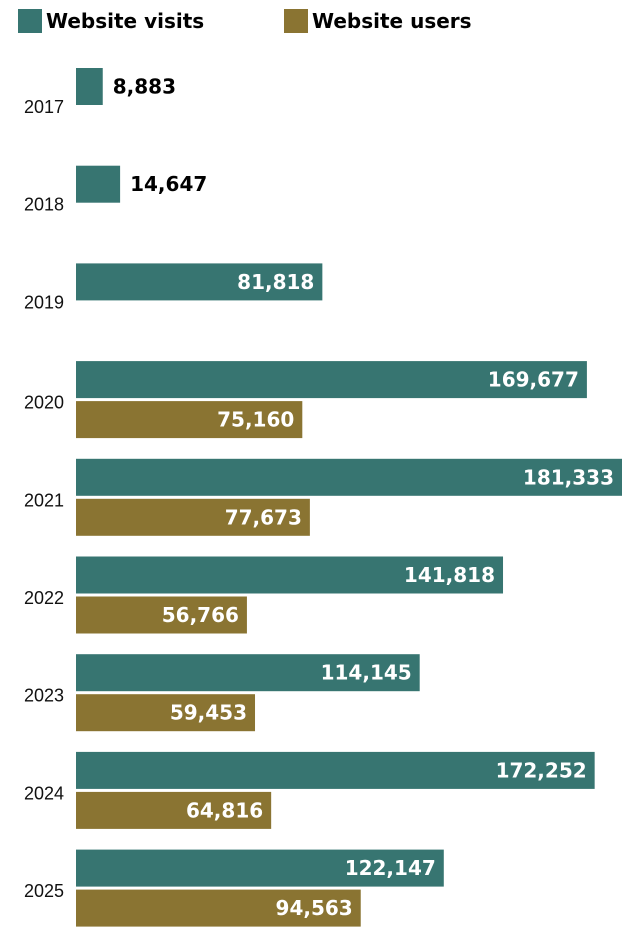 This screenshot has width=622, height=927. Describe the element at coordinates (44, 696) in the screenshot. I see `year-label-2023: 2023` at that location.